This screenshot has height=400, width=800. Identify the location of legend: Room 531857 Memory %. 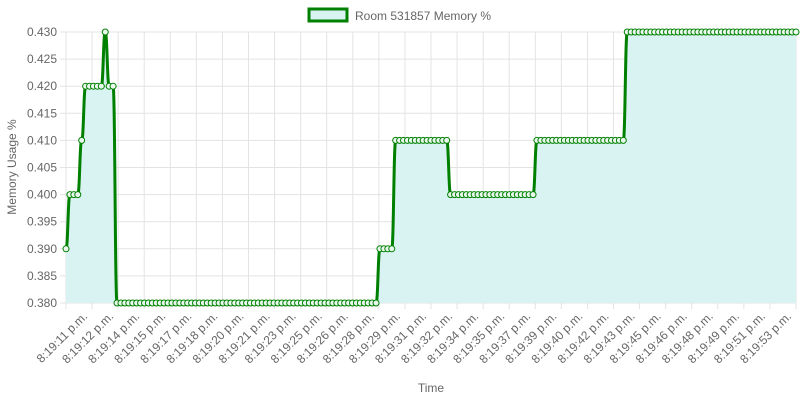
(399, 15).